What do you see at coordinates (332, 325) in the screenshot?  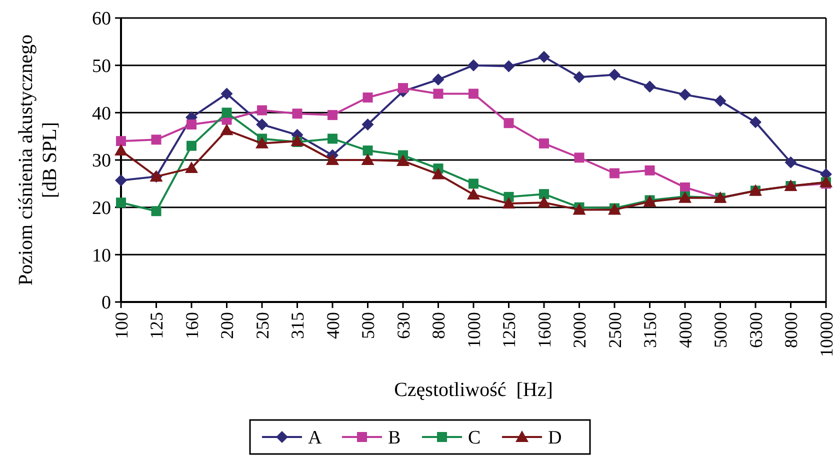 I see `x-tick-label: 400` at bounding box center [332, 325].